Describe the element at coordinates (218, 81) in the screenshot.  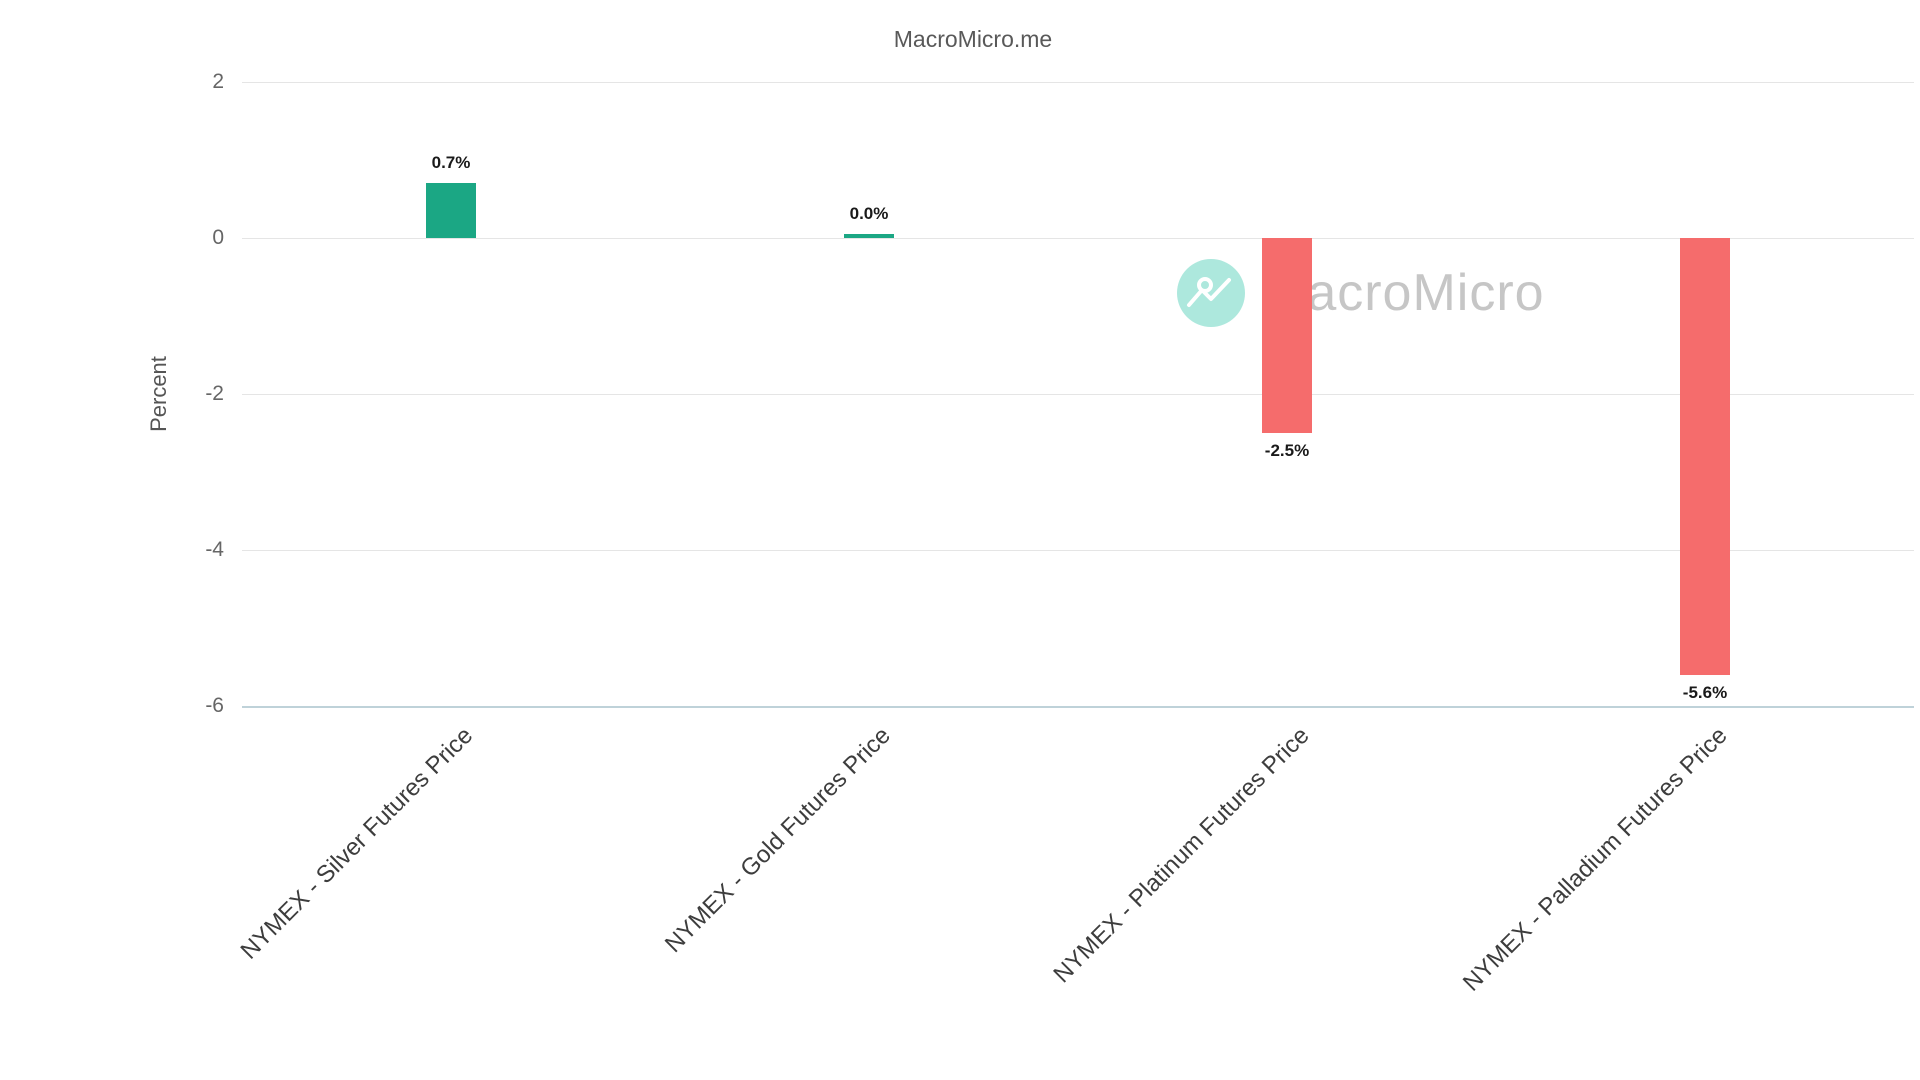
I see `y-tick-label: 2` at that location.